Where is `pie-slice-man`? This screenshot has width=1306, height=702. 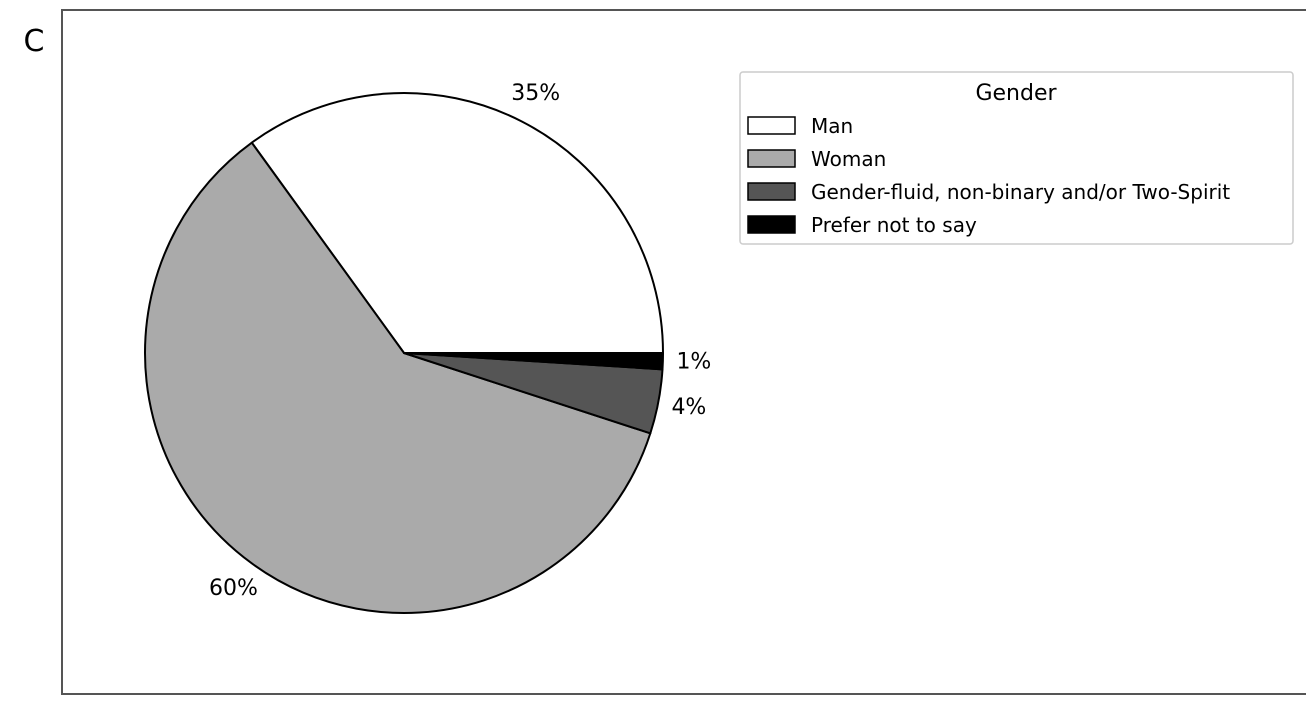 pie-slice-man is located at coordinates (457, 223).